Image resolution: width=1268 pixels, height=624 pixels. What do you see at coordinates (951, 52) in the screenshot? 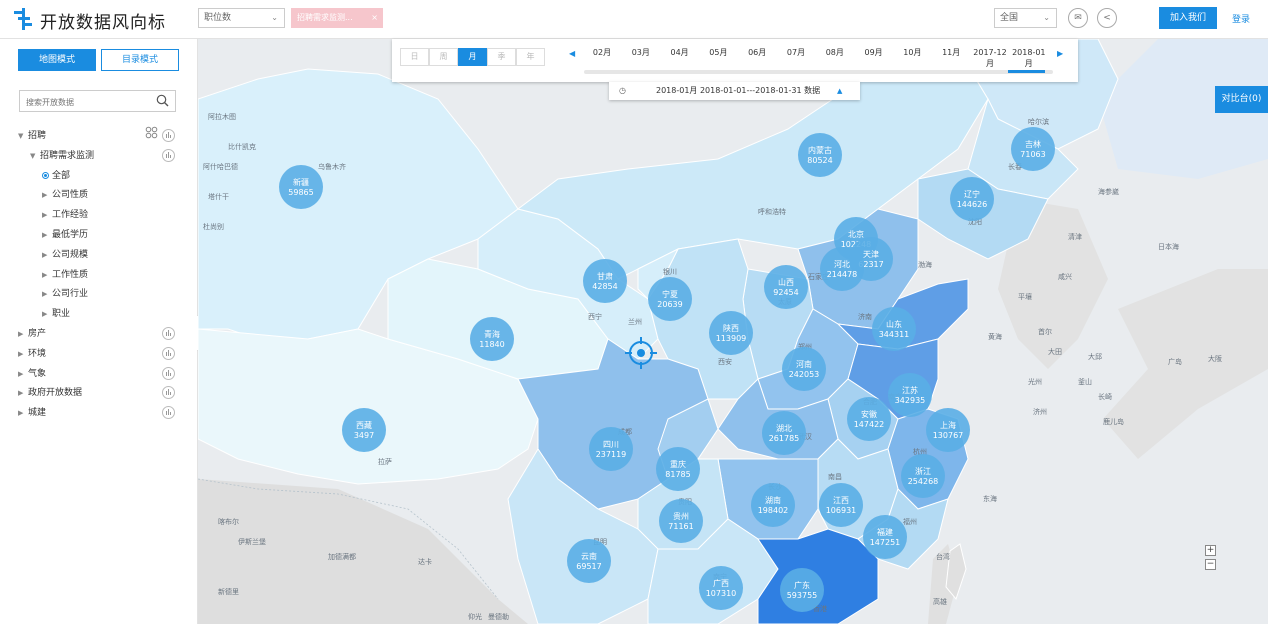
I see `timeline-month: 11月` at bounding box center [951, 52].